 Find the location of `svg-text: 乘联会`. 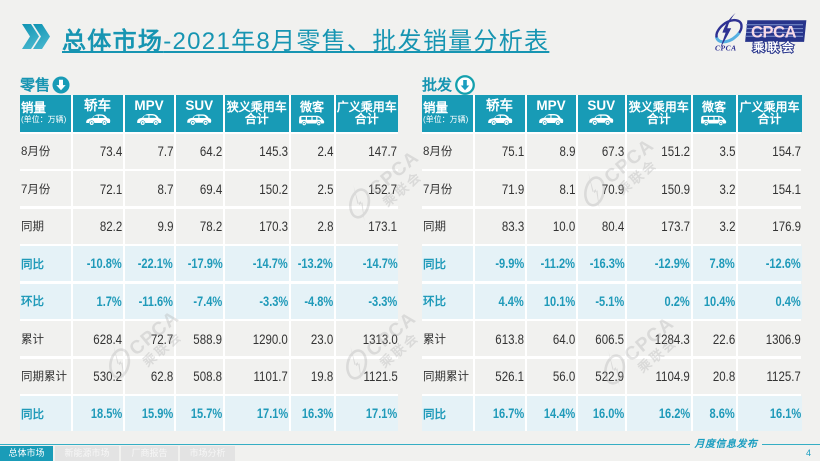

svg-text: 乘联会 is located at coordinates (774, 47).